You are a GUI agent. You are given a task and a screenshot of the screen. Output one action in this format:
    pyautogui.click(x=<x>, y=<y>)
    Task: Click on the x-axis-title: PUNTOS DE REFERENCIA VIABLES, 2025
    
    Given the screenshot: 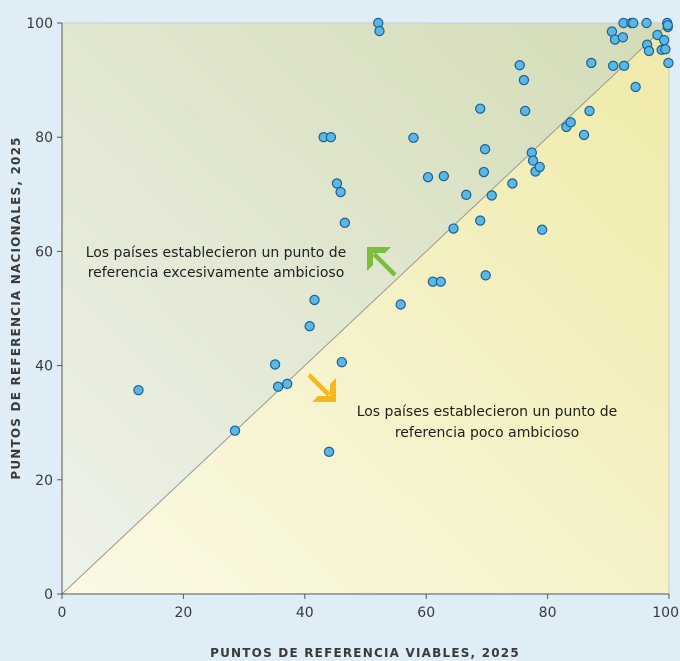 What is the action you would take?
    pyautogui.click(x=365, y=653)
    